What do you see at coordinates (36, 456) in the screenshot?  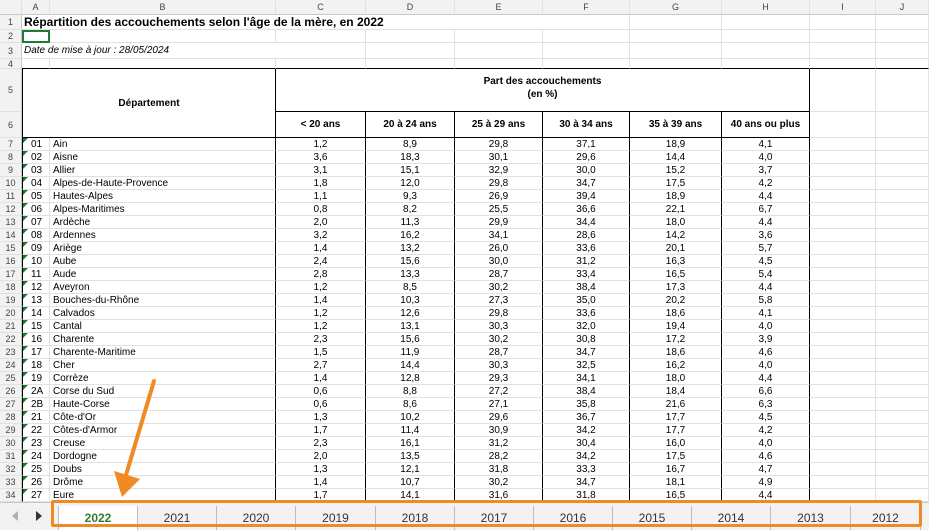 I see `department-code: 24` at bounding box center [36, 456].